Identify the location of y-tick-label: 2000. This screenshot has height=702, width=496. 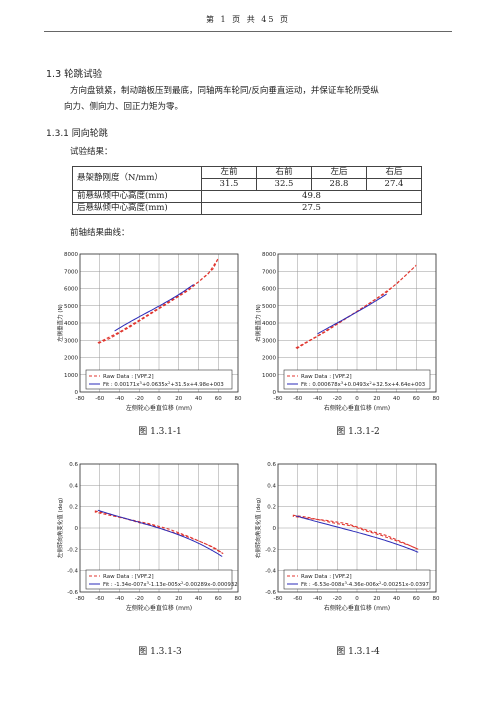
(269, 359).